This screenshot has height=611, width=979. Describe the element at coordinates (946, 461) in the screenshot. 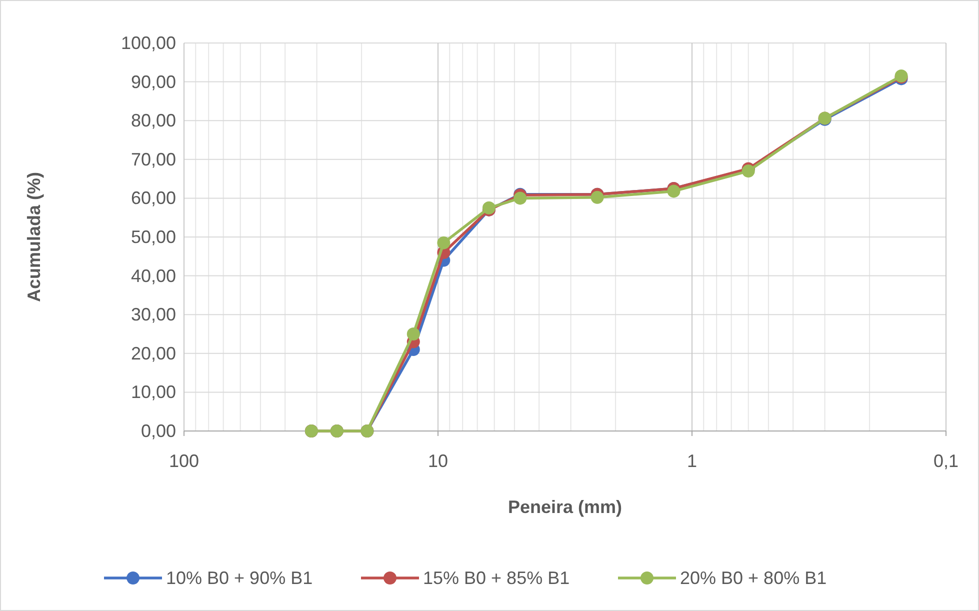

I see `x-tick-label: 0,1` at that location.